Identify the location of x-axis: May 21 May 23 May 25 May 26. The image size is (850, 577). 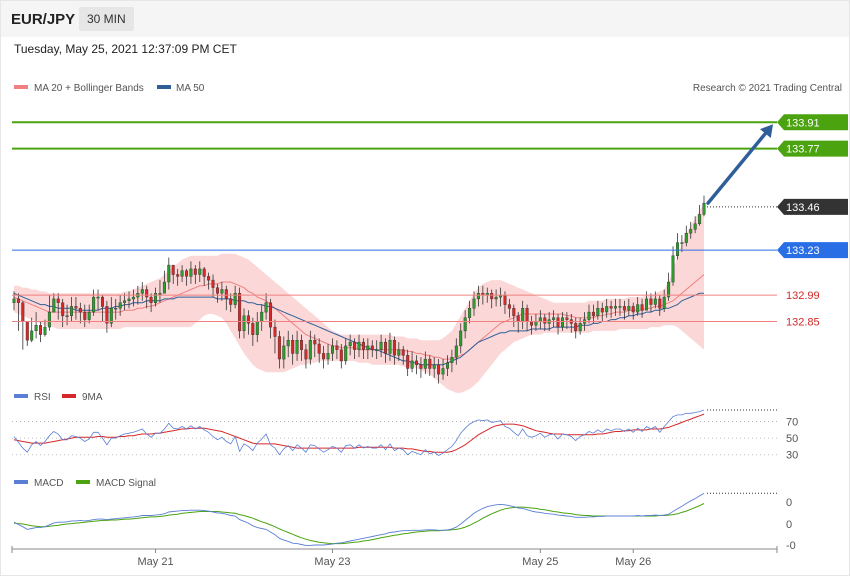
(394, 557).